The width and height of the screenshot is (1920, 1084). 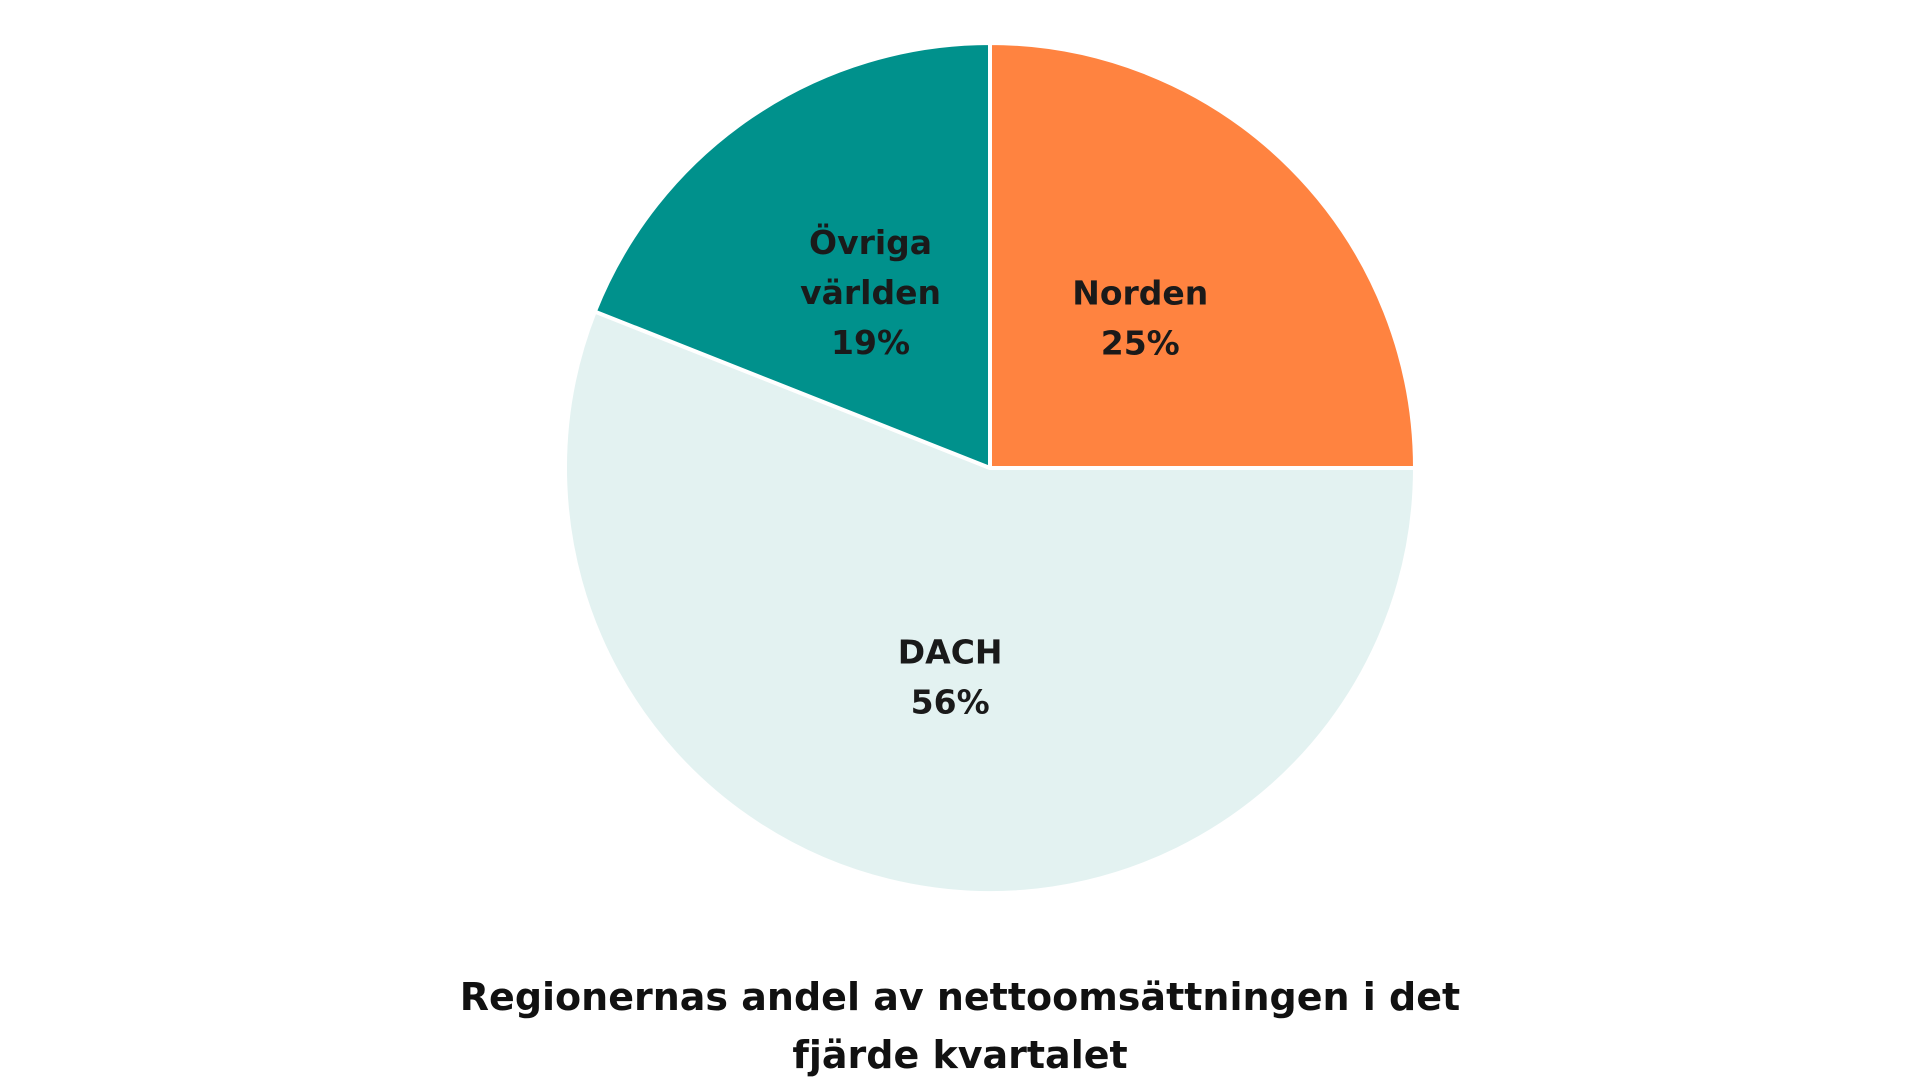 What do you see at coordinates (1202, 255) in the screenshot?
I see `pie-slice-norden` at bounding box center [1202, 255].